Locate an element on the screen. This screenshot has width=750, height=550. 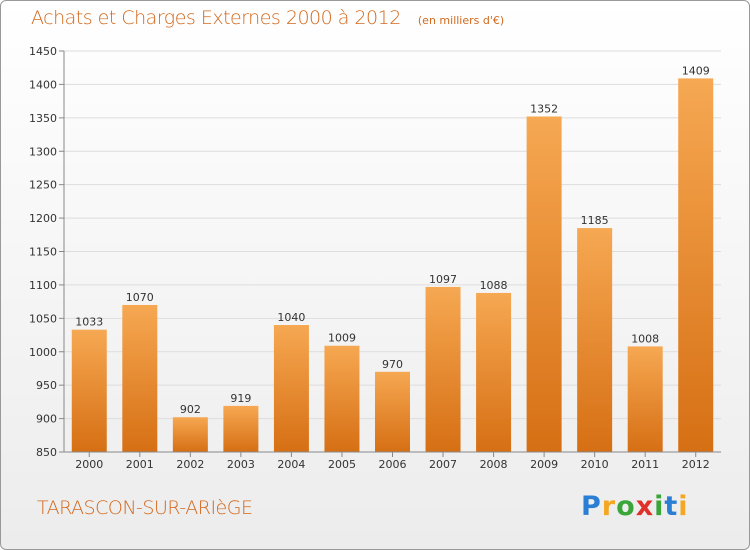
x-tick-label: 2009 is located at coordinates (544, 464).